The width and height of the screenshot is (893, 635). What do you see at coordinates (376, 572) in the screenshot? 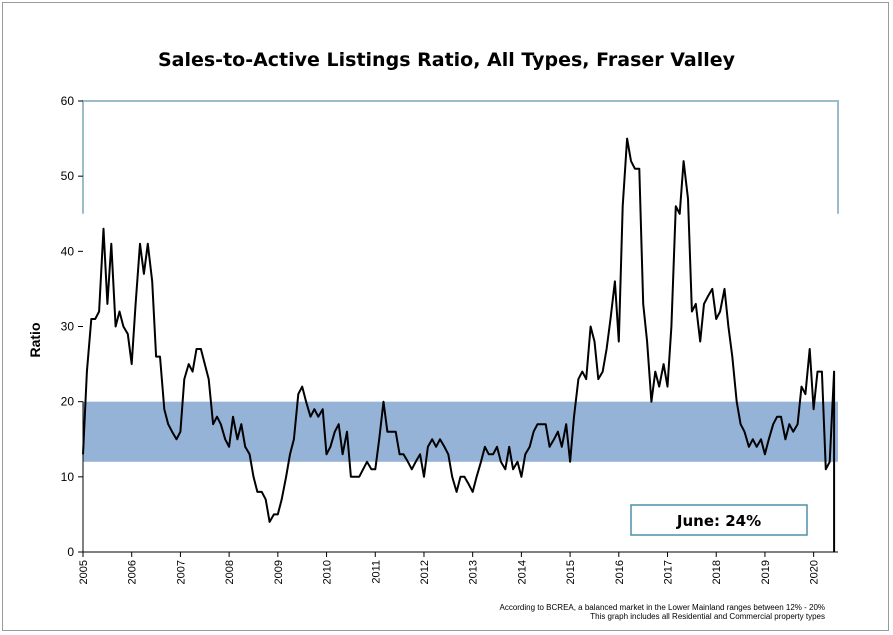
I see `x-tick-label: 2011` at bounding box center [376, 572].